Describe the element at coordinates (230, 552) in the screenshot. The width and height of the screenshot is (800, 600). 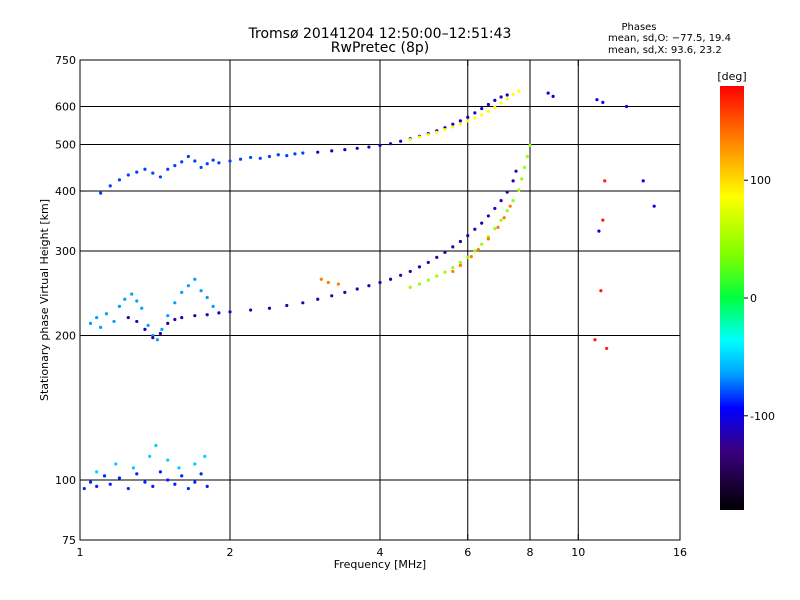
I see `x-tick-label: 2` at that location.